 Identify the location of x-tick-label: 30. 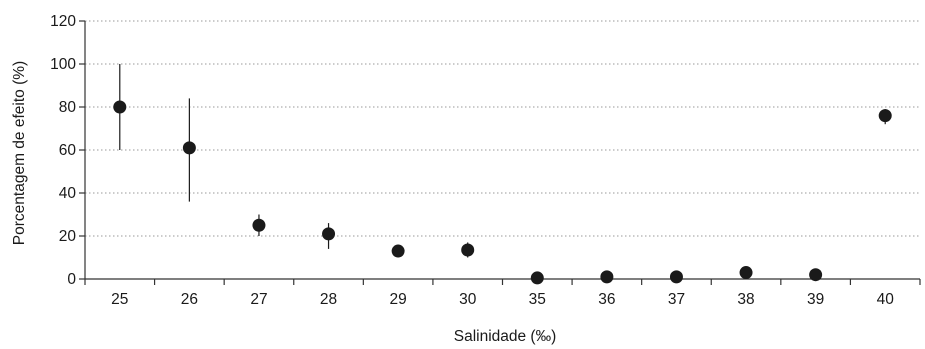
(468, 299).